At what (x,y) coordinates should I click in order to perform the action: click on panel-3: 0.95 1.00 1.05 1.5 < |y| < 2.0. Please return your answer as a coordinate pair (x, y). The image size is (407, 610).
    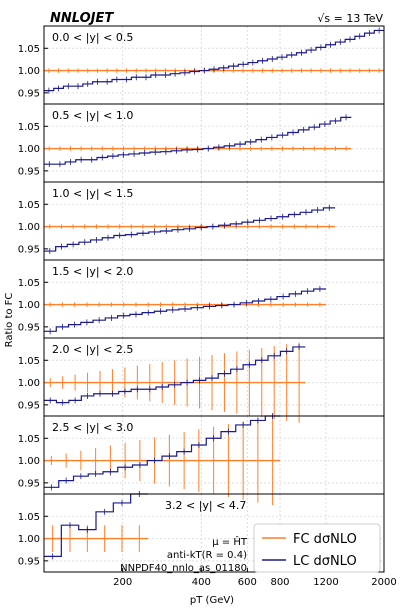
    Looking at the image, I should click on (201, 299).